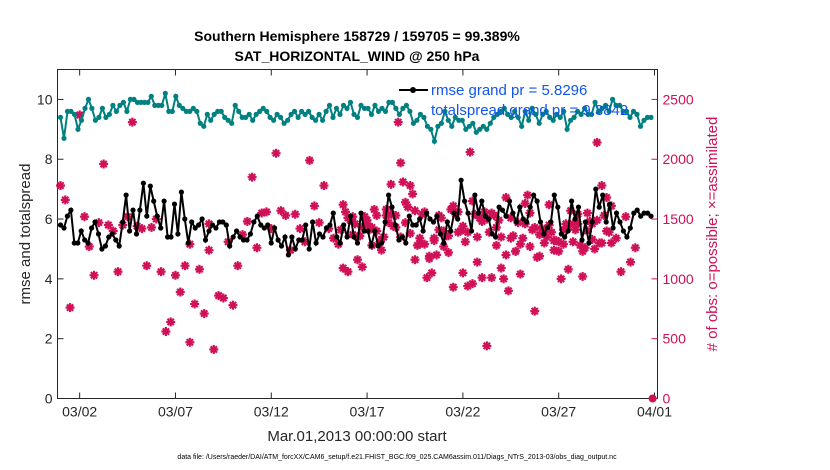  What do you see at coordinates (355, 218) in the screenshot?
I see `rmse-line` at bounding box center [355, 218].